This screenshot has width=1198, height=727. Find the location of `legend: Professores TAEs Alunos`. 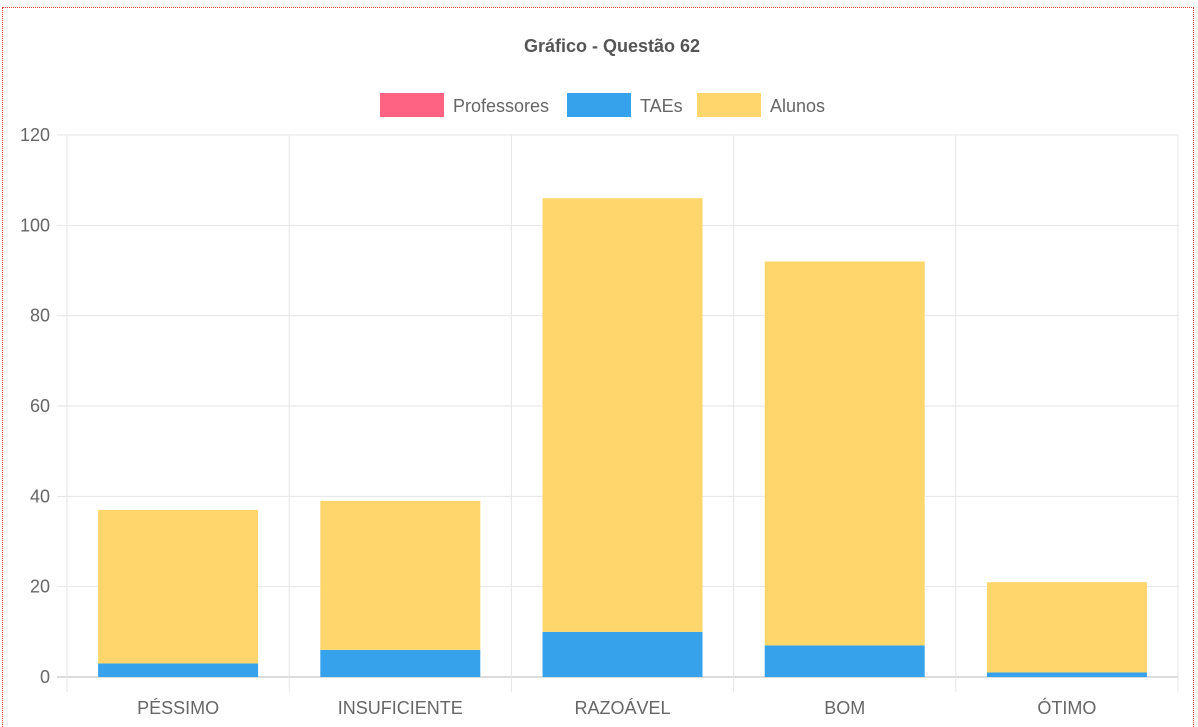

legend: Professores TAEs Alunos is located at coordinates (602, 105).